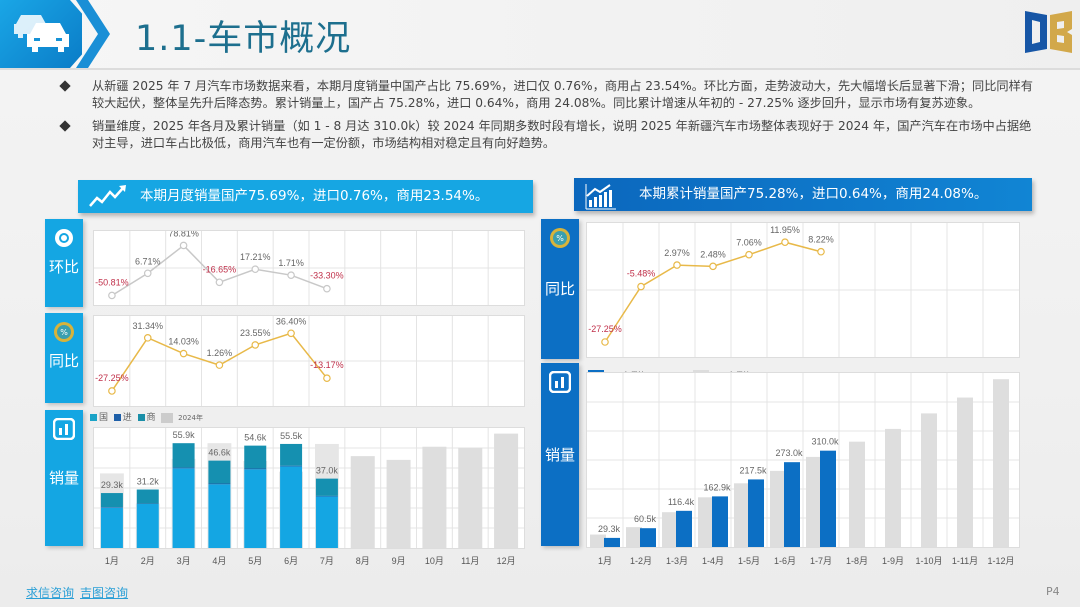 This screenshot has width=1080, height=607. I want to click on cum-yoy-line-chart: -27.25% -5.48% 2.97% 2.48% 7.06% 11.95% 8.22%, so click(803, 290).